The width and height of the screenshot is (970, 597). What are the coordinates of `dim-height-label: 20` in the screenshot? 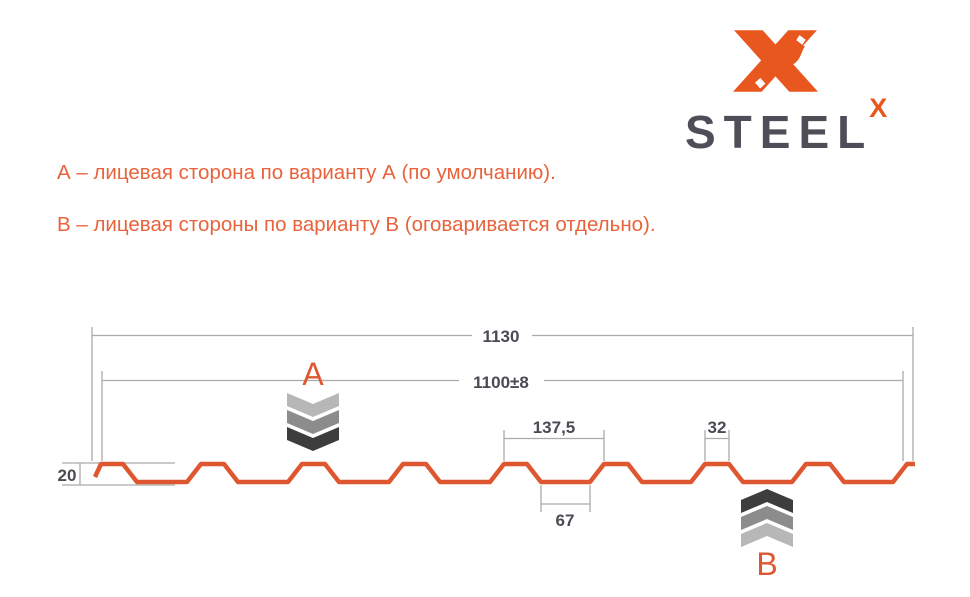 It's located at (67, 475).